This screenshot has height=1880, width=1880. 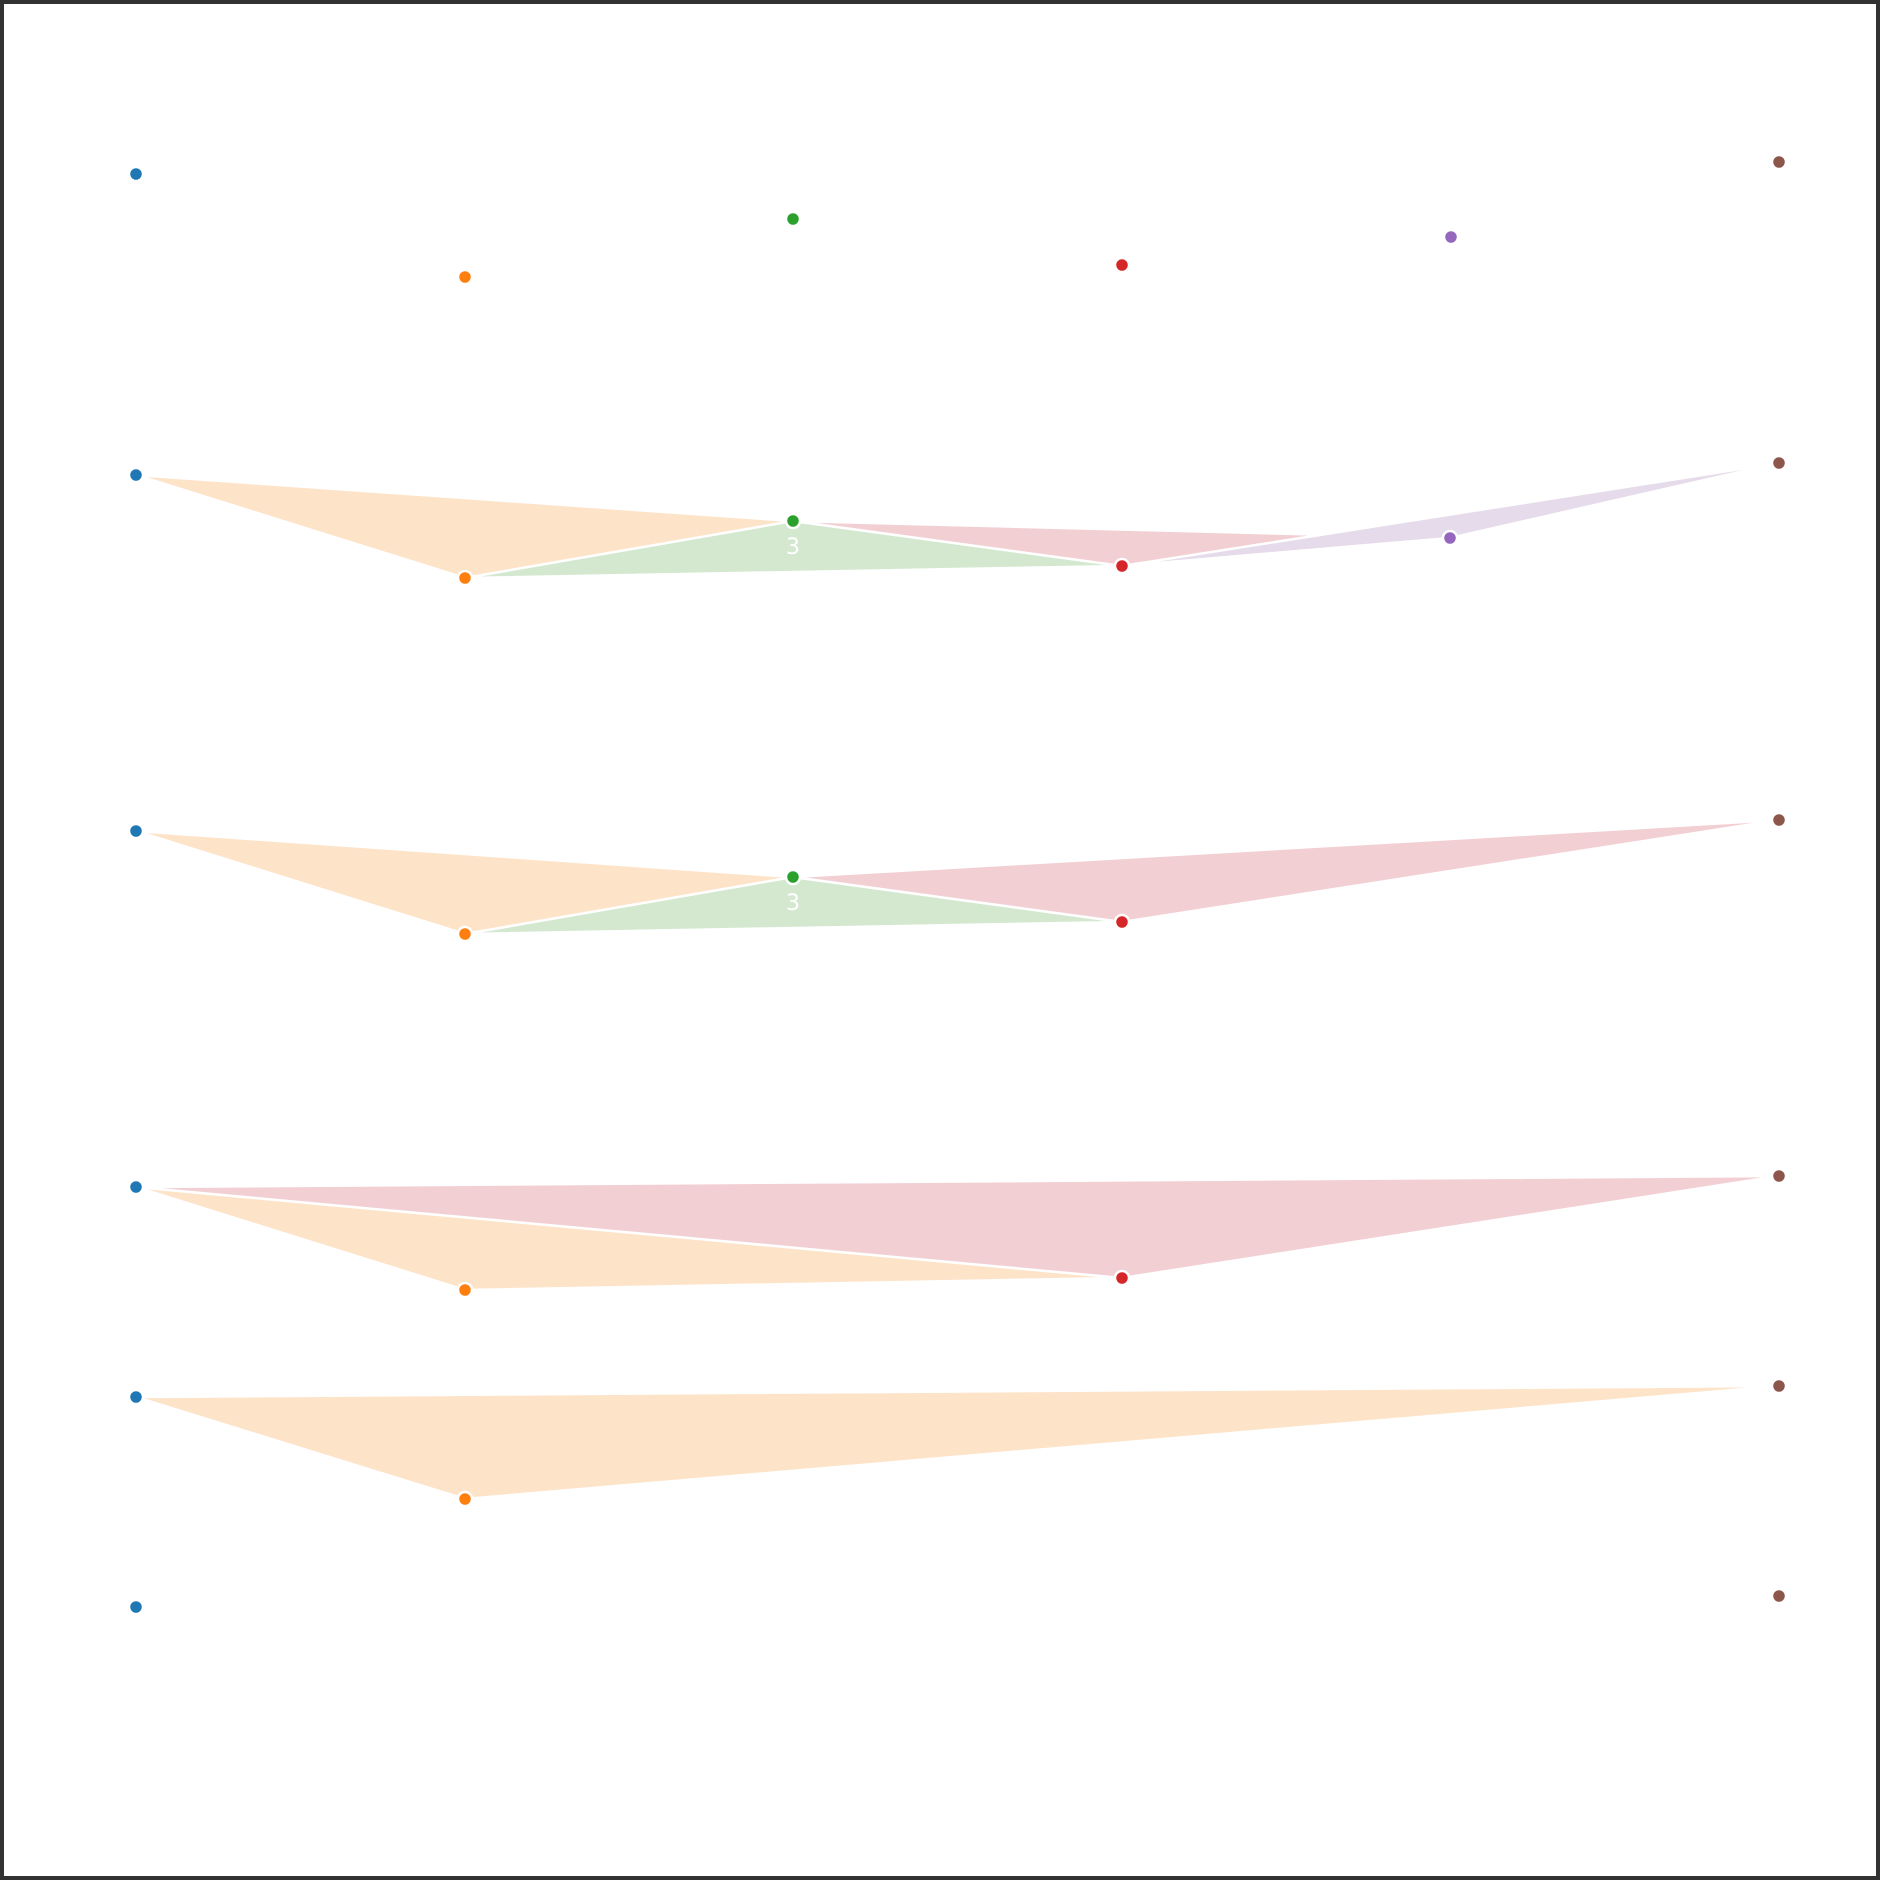 I want to click on stage-4-point-p3, so click(x=1122, y=1278).